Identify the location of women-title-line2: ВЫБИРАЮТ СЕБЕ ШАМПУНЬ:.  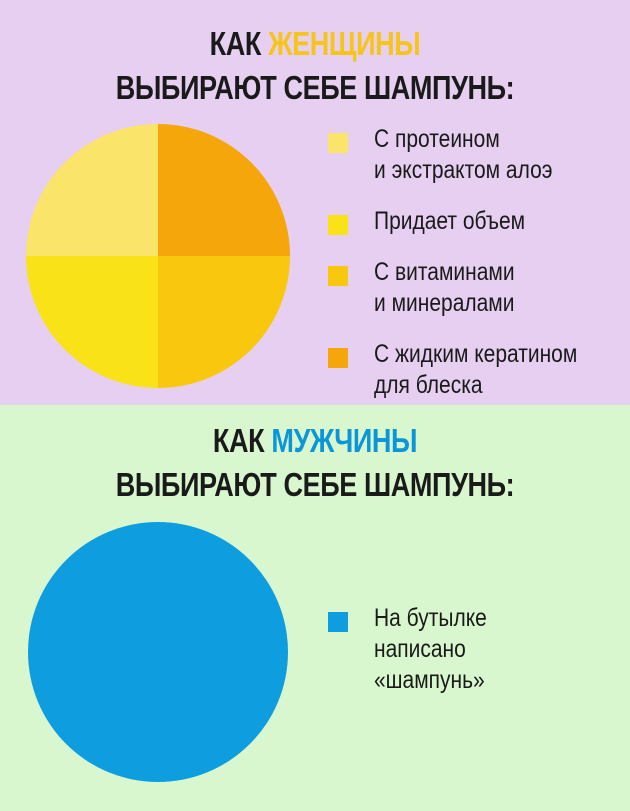
(315, 87).